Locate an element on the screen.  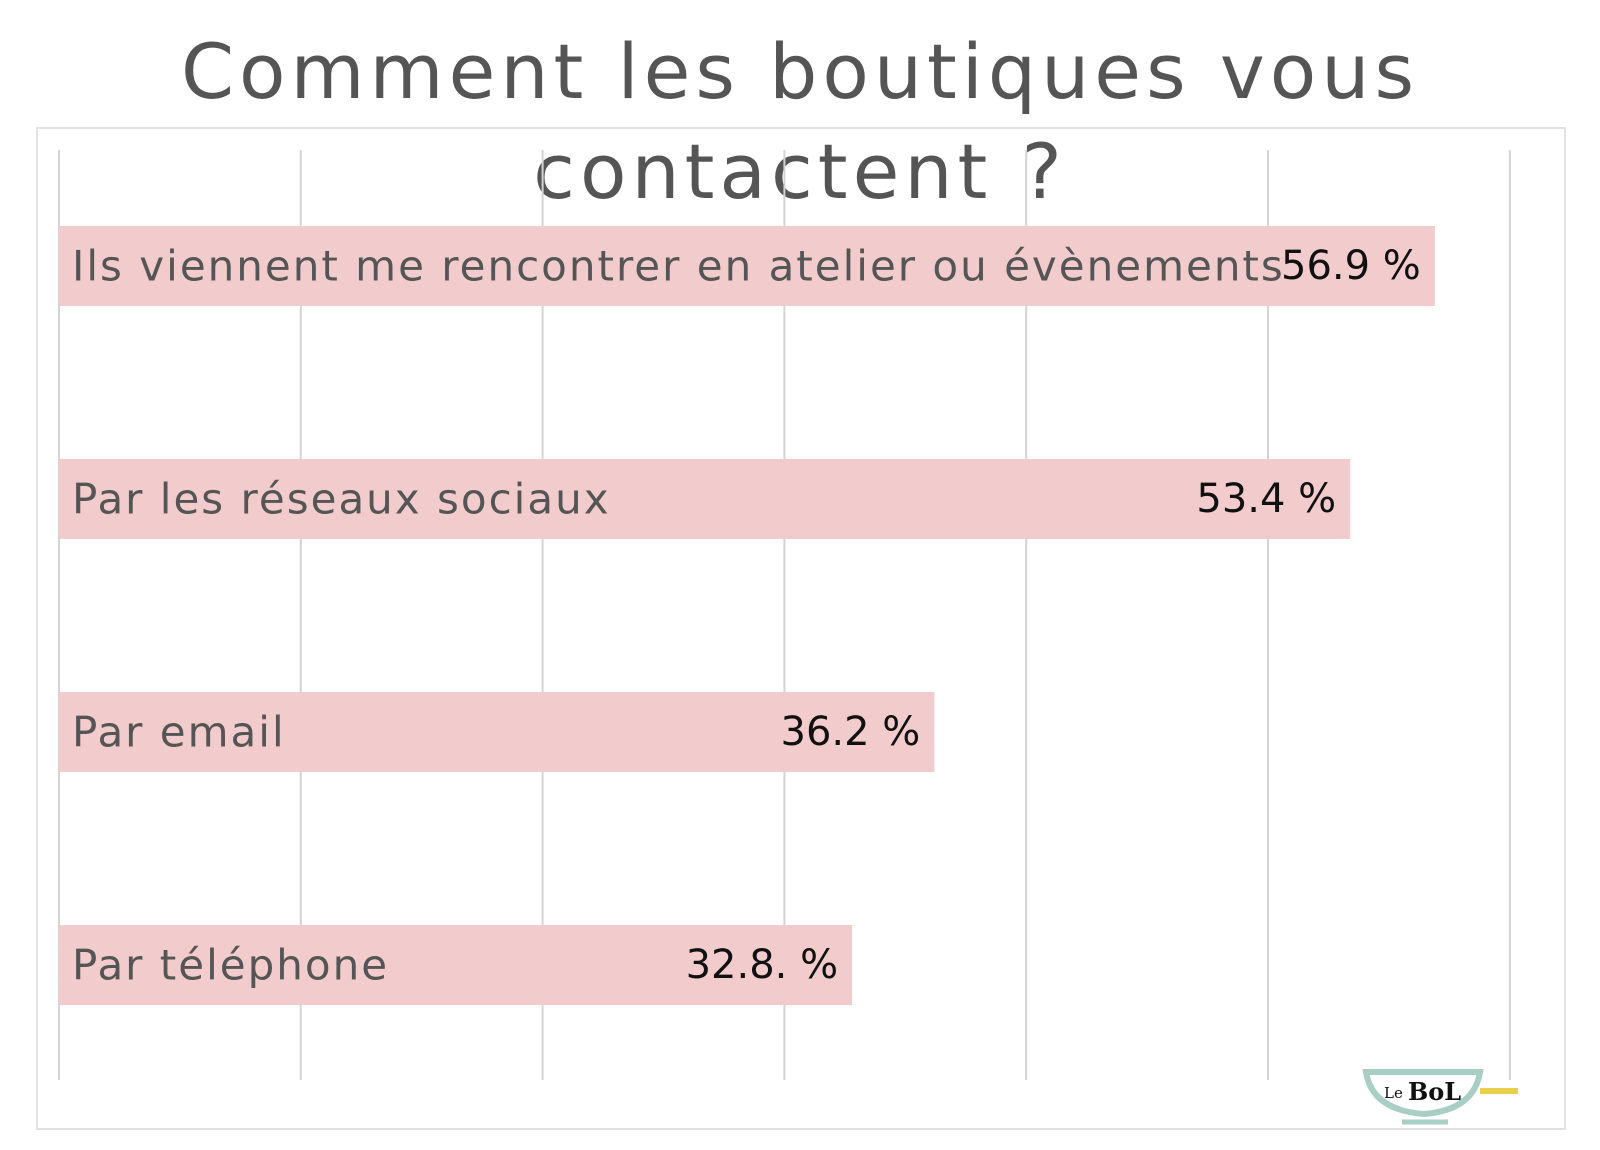
logo-text-bol: BoL is located at coordinates (1434, 1091).